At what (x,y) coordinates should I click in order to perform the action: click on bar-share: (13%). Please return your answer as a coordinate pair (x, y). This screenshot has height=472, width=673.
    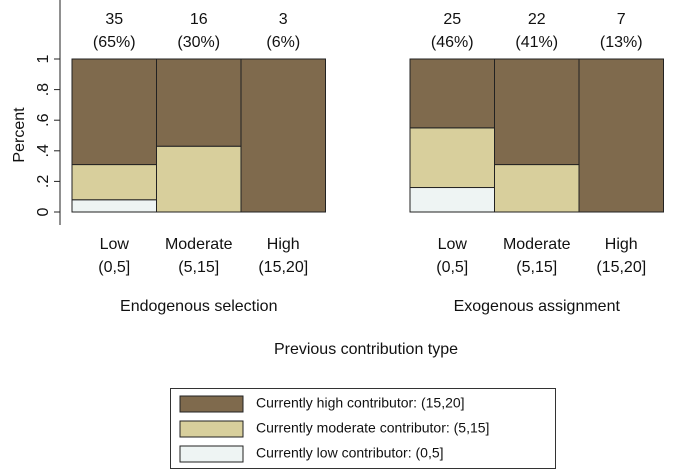
    Looking at the image, I should click on (621, 42).